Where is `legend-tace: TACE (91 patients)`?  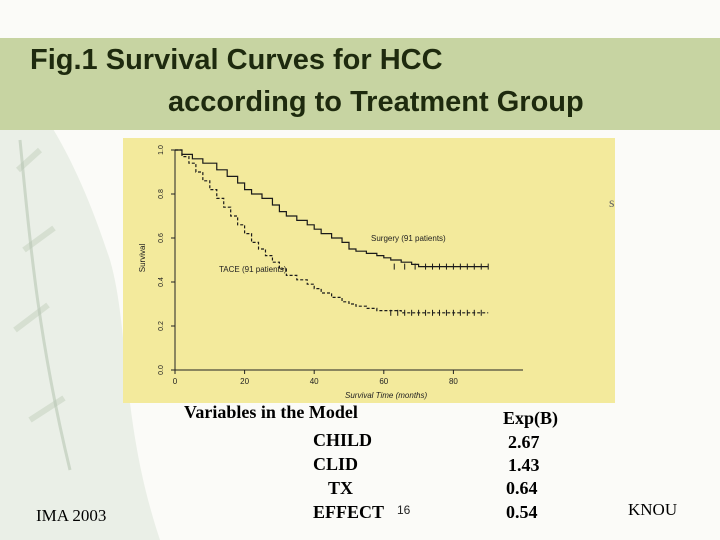
legend-tace: TACE (91 patients) is located at coordinates (253, 269).